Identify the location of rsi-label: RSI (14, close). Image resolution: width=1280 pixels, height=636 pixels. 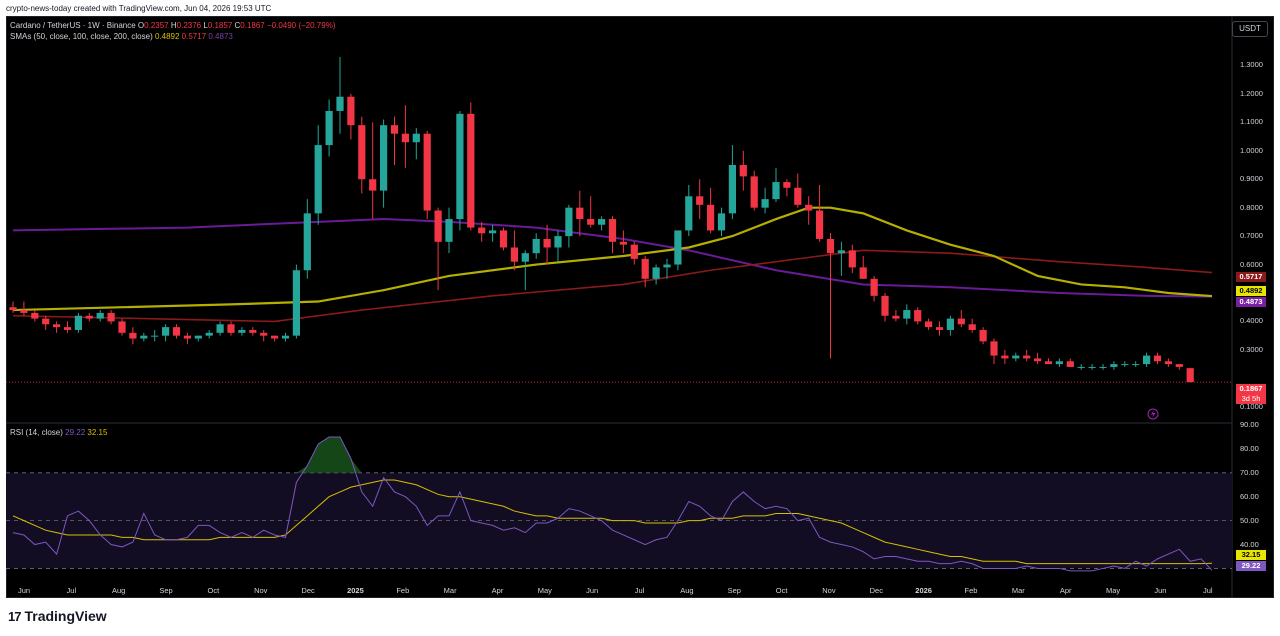
(36, 432).